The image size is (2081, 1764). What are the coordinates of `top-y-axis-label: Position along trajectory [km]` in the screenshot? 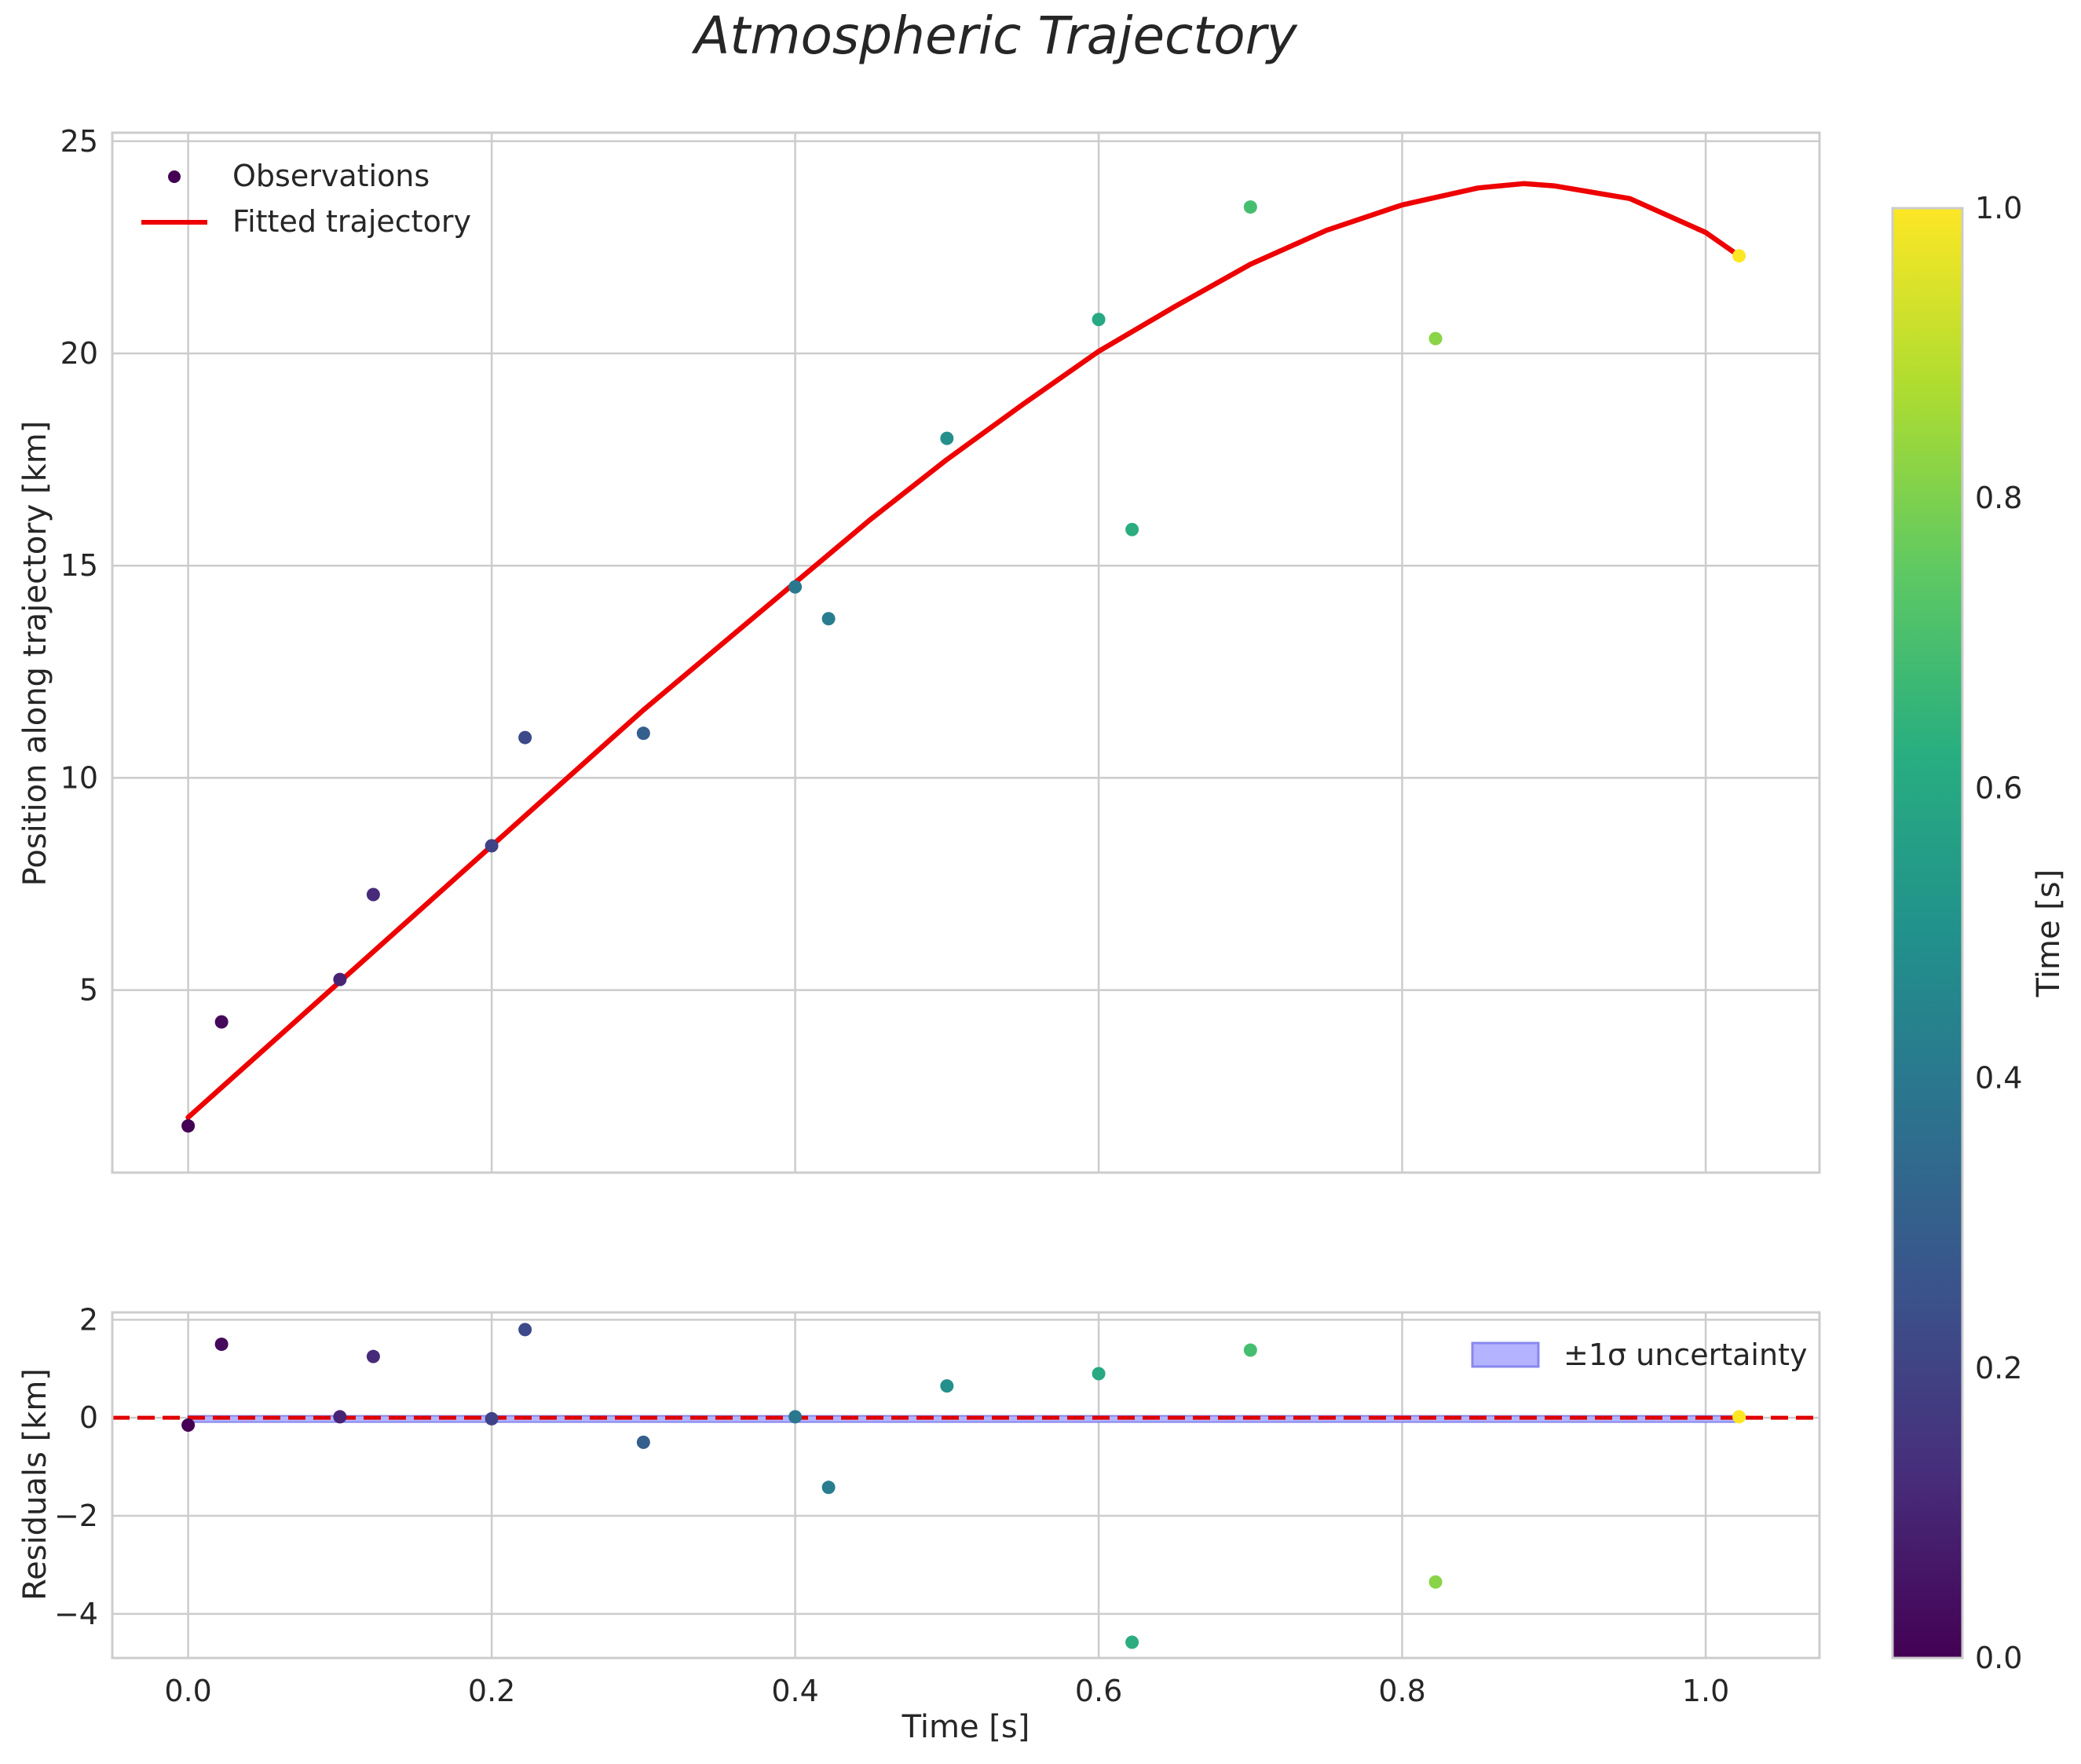 It's located at (35, 654).